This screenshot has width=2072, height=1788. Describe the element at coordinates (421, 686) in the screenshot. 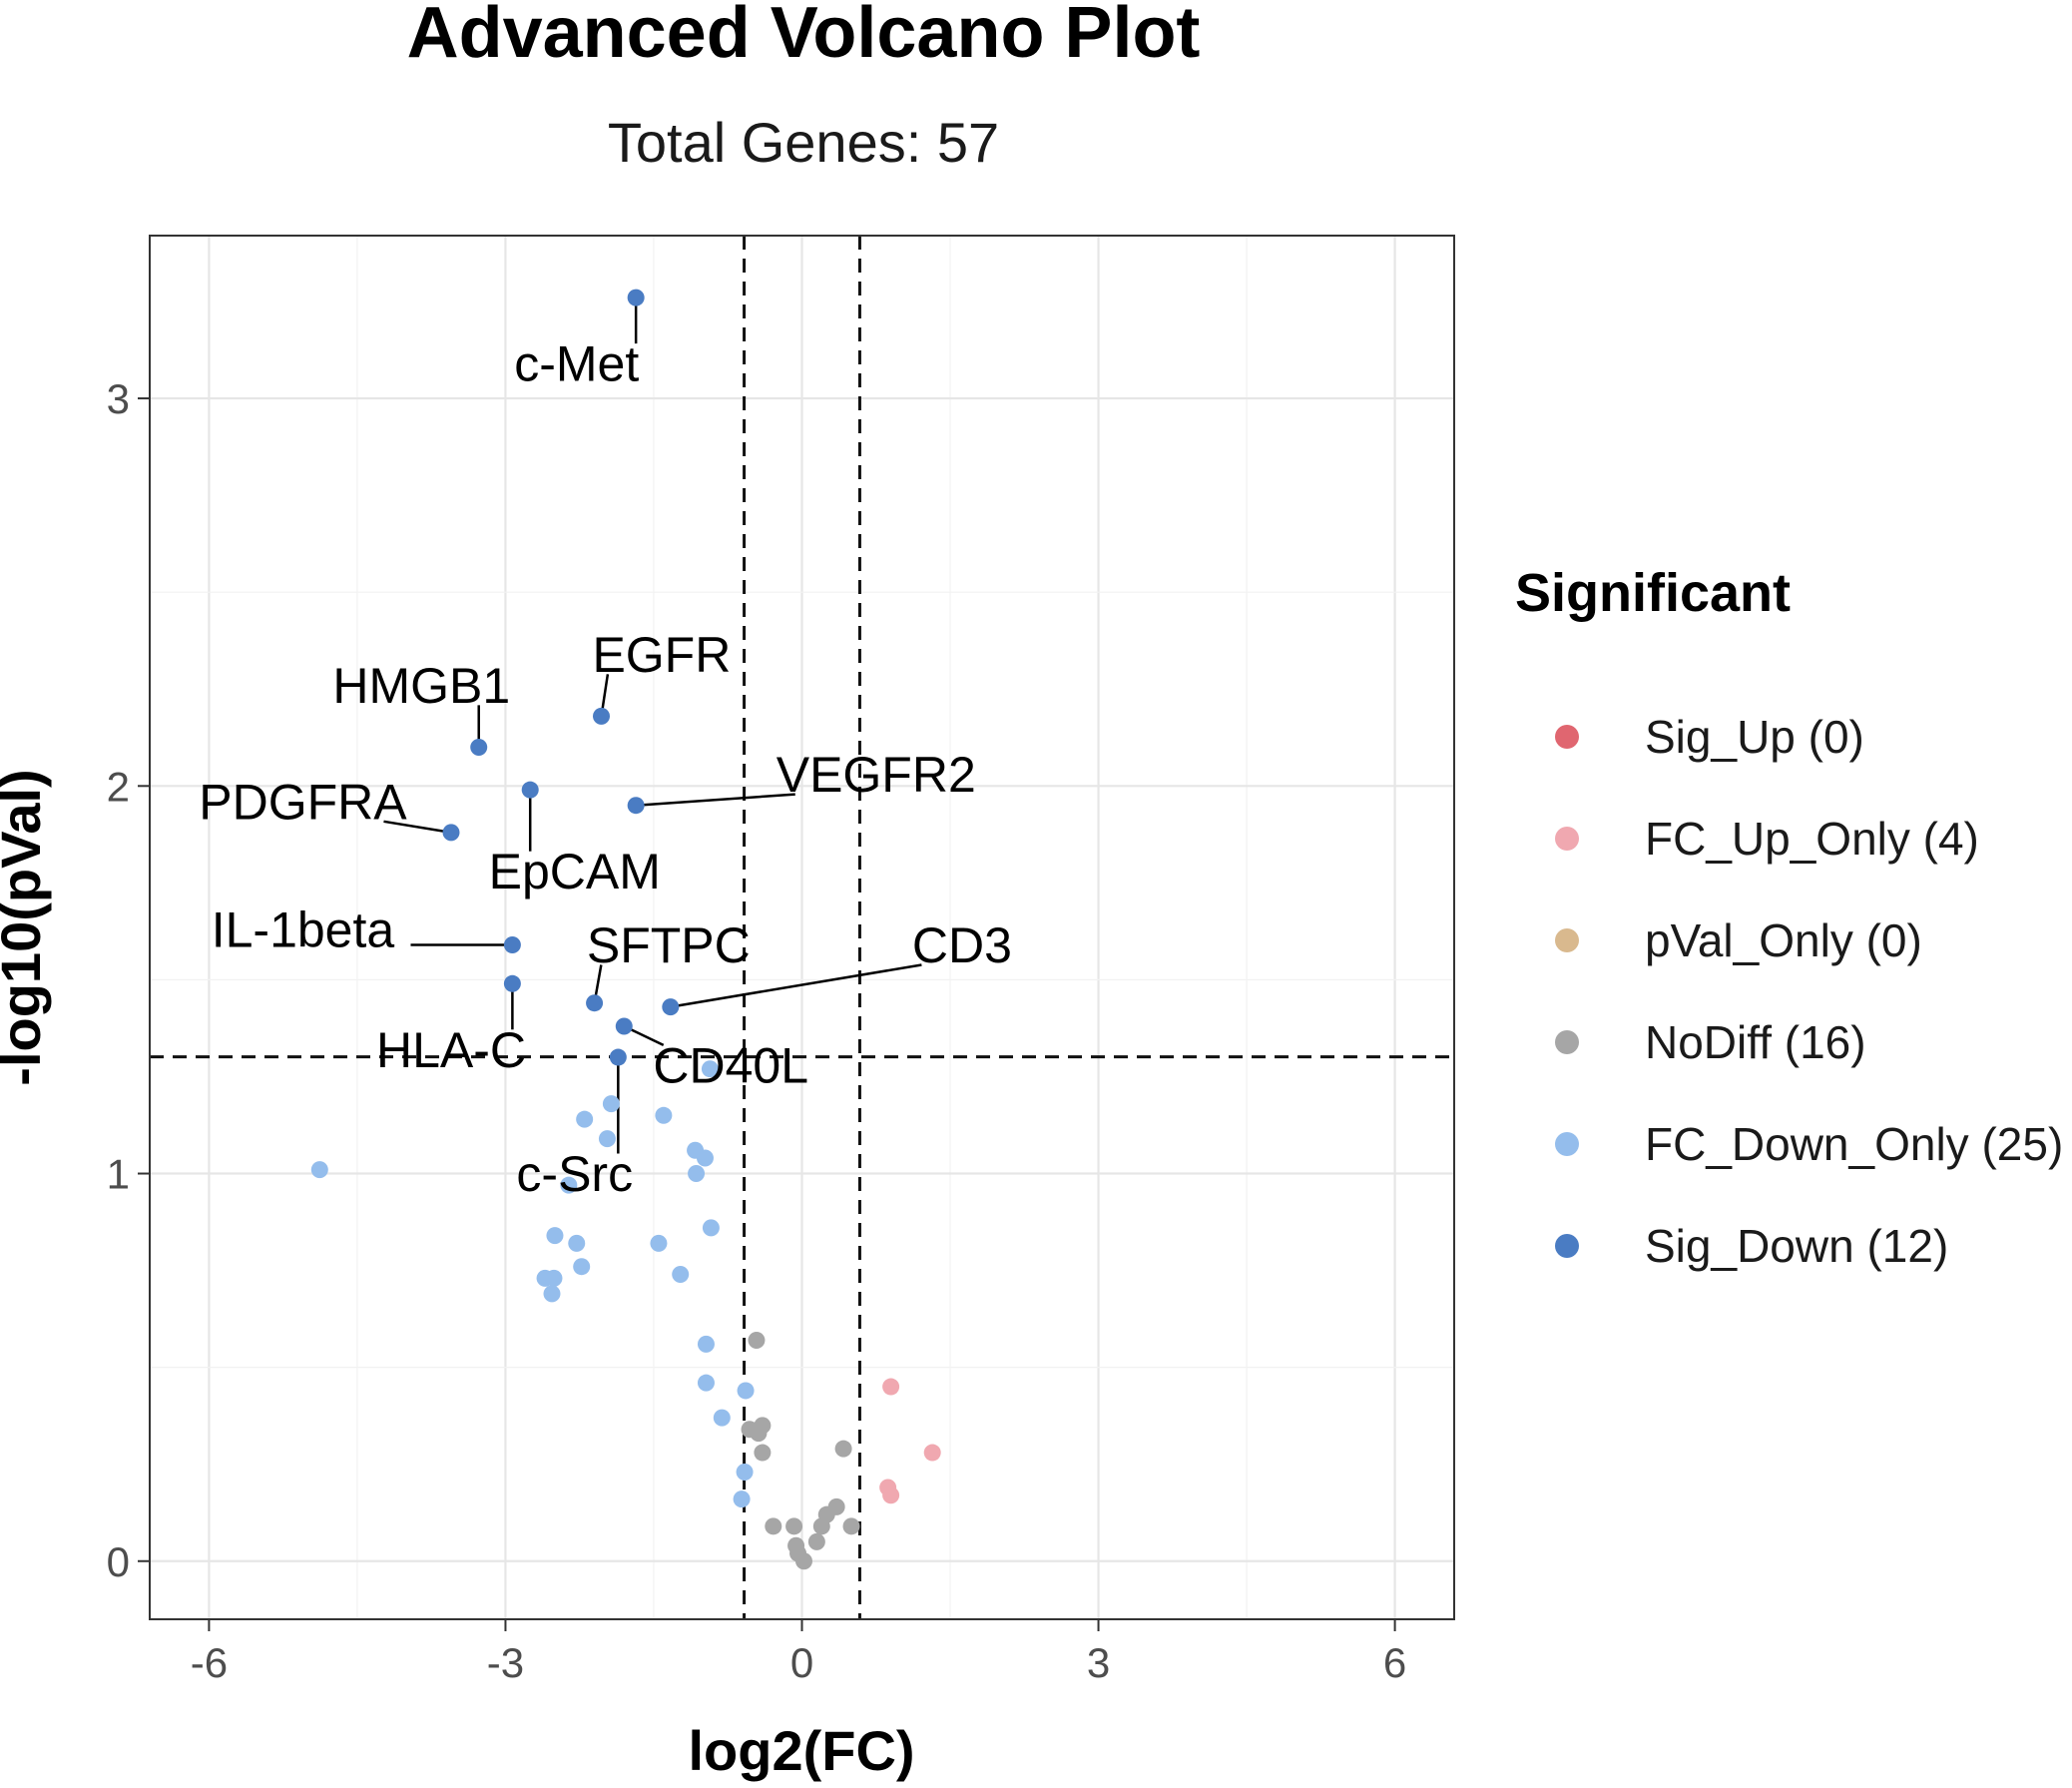

I see `gene-label: HMGB1` at that location.